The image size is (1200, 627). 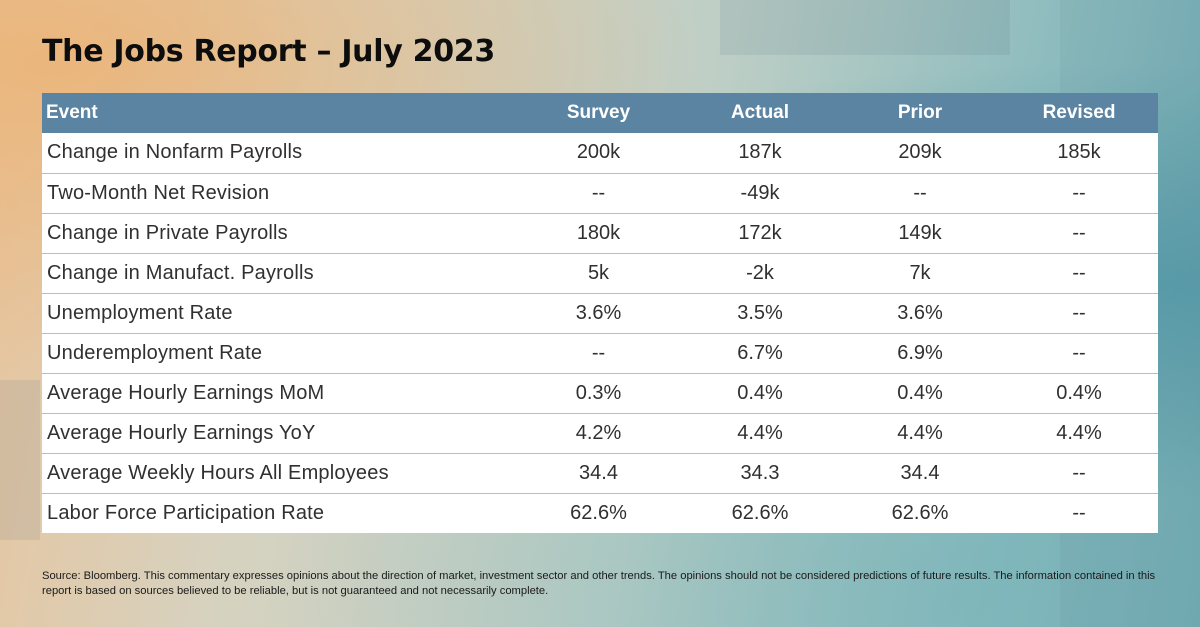 I want to click on prior-cell: 34.4, so click(x=920, y=473).